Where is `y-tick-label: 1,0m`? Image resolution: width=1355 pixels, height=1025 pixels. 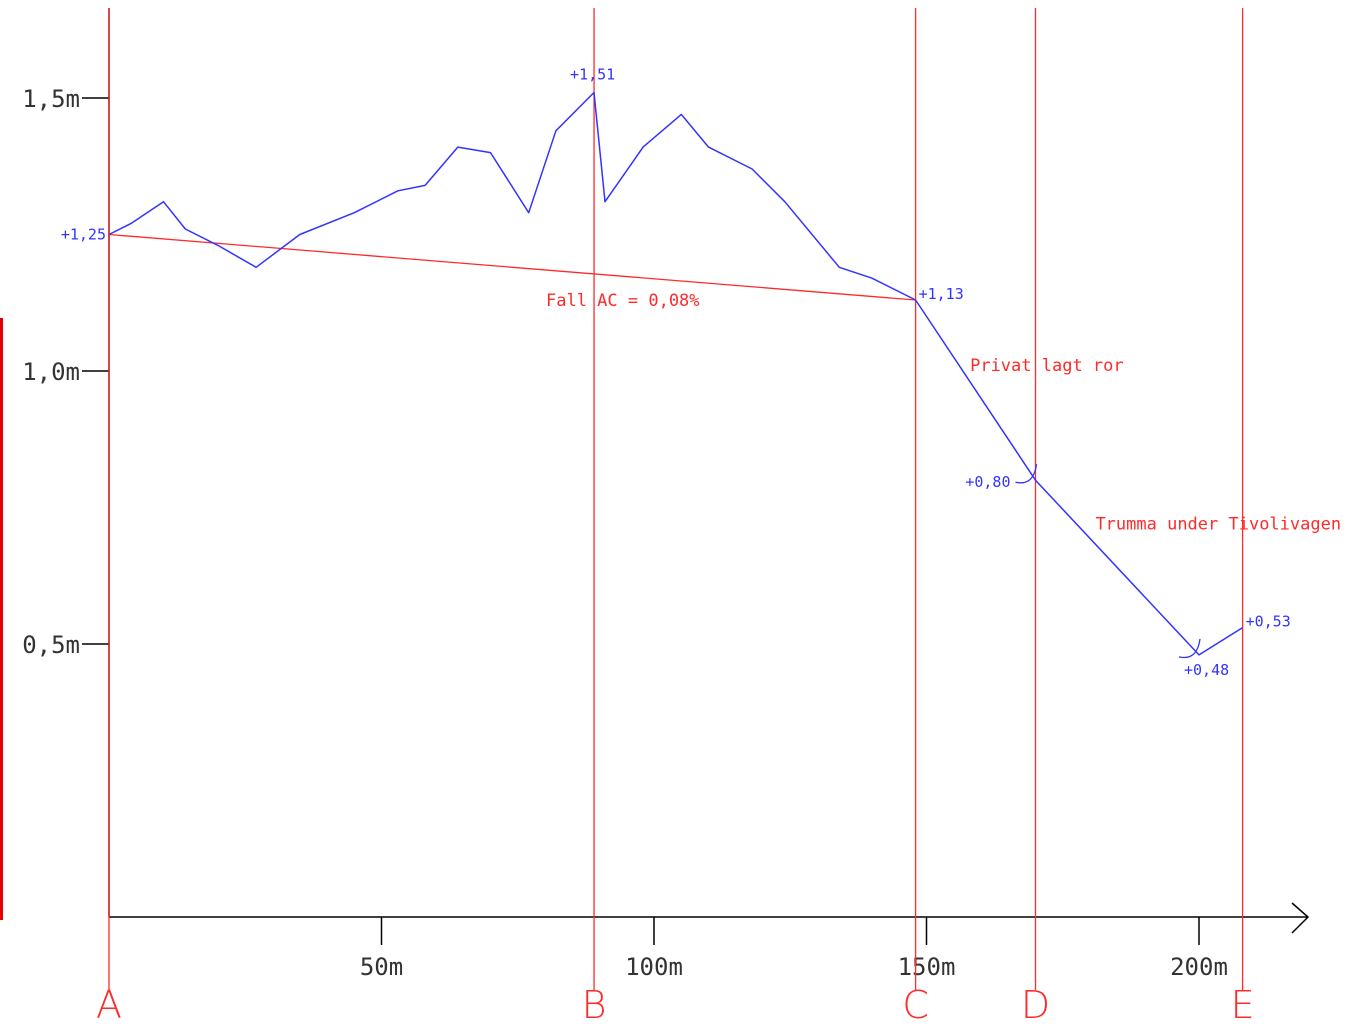
y-tick-label: 1,0m is located at coordinates (51, 372).